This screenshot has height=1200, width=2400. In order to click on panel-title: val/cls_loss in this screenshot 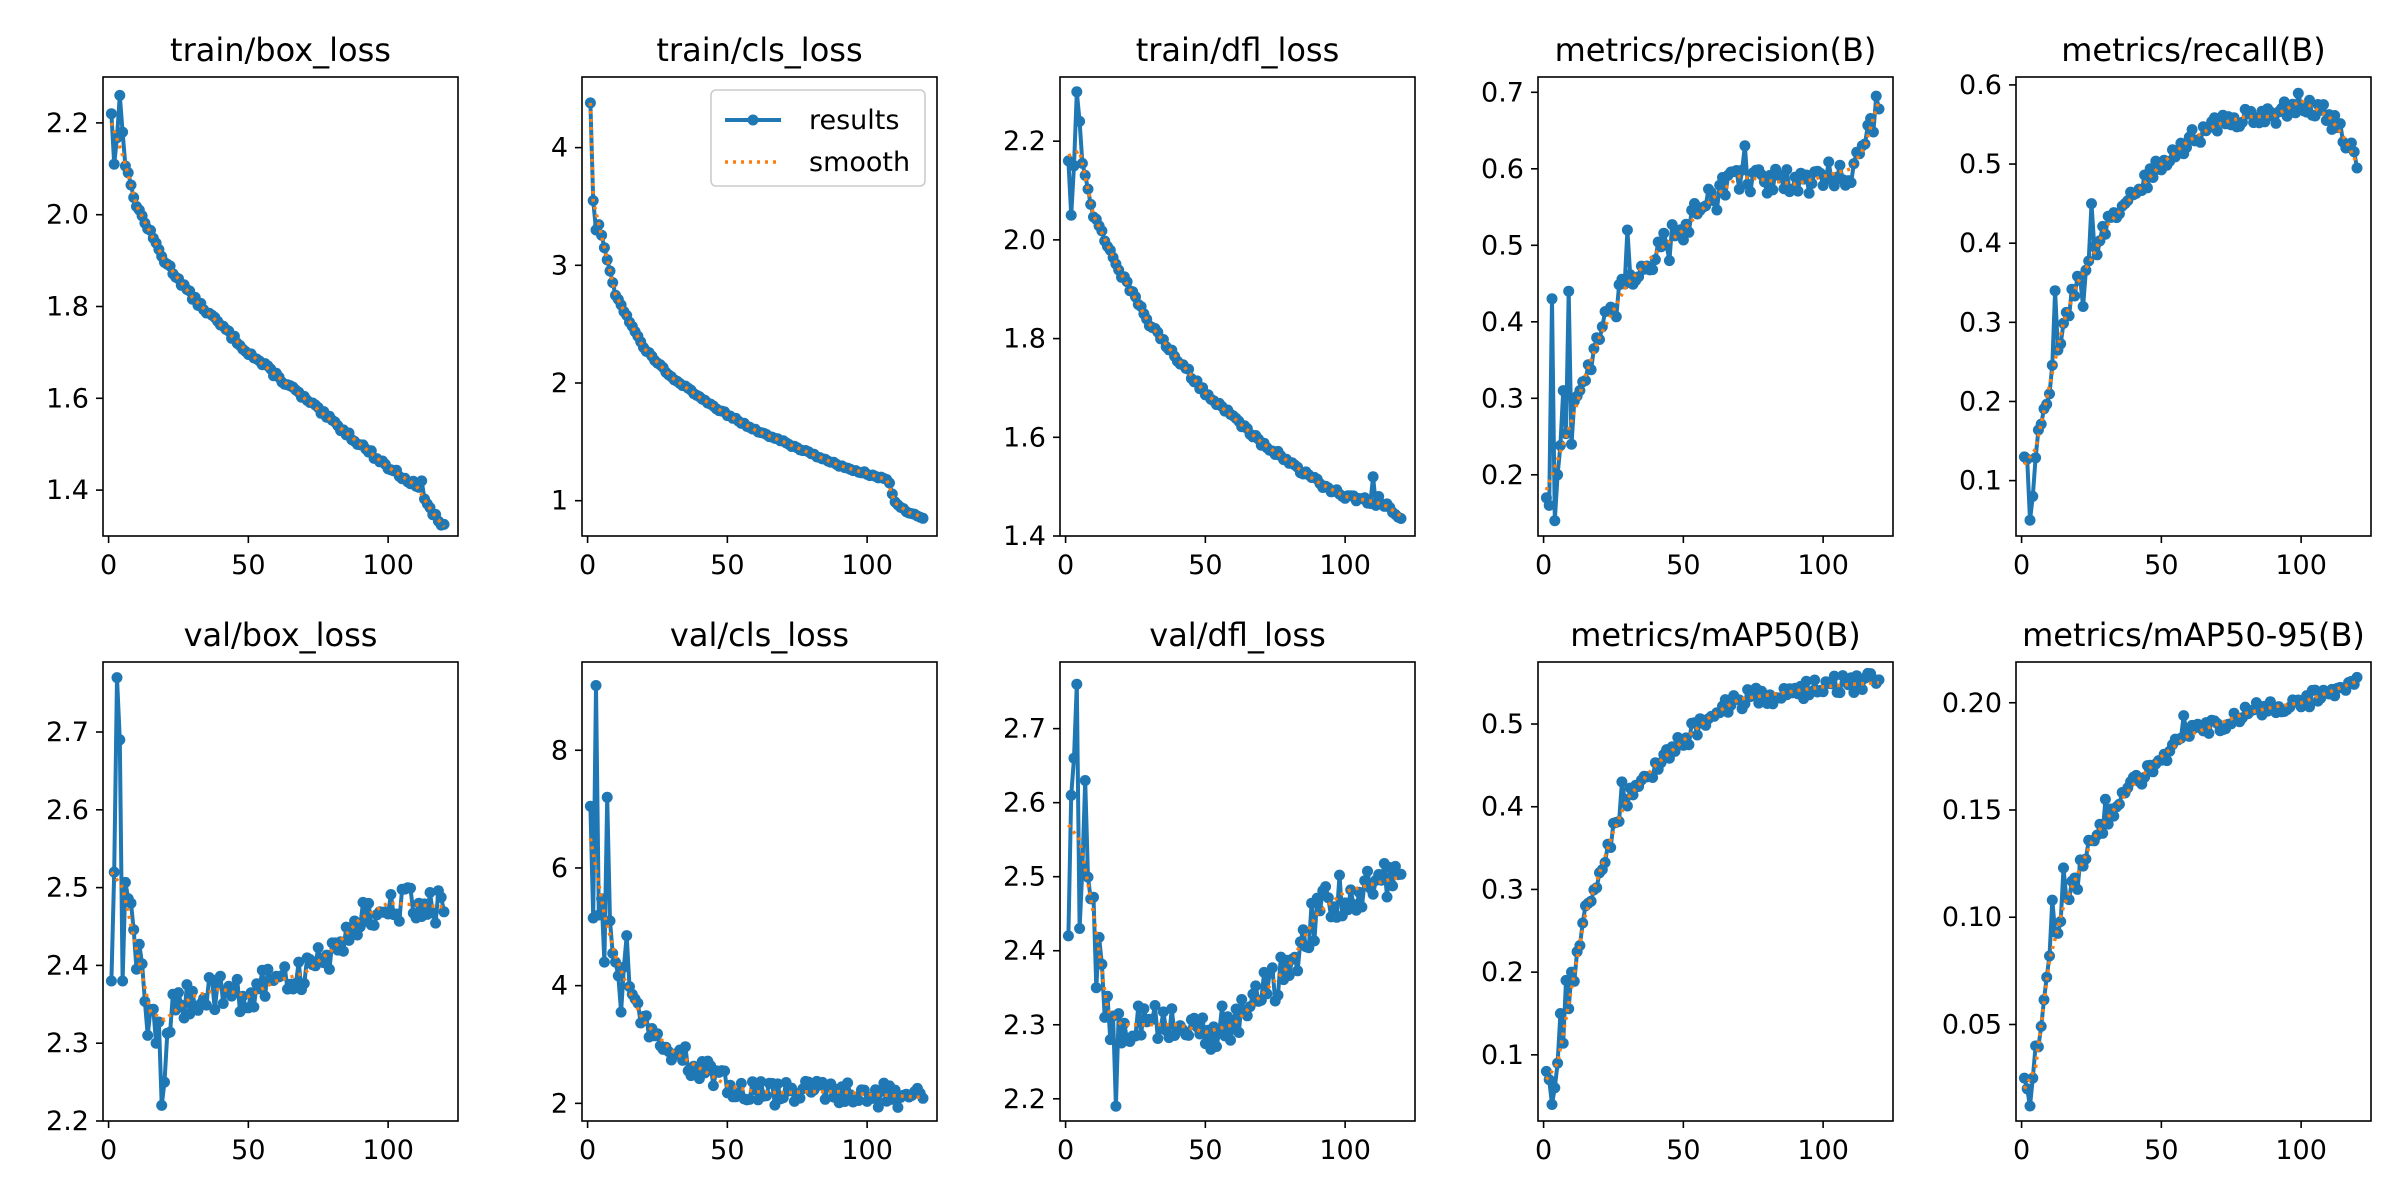, I will do `click(759, 635)`.